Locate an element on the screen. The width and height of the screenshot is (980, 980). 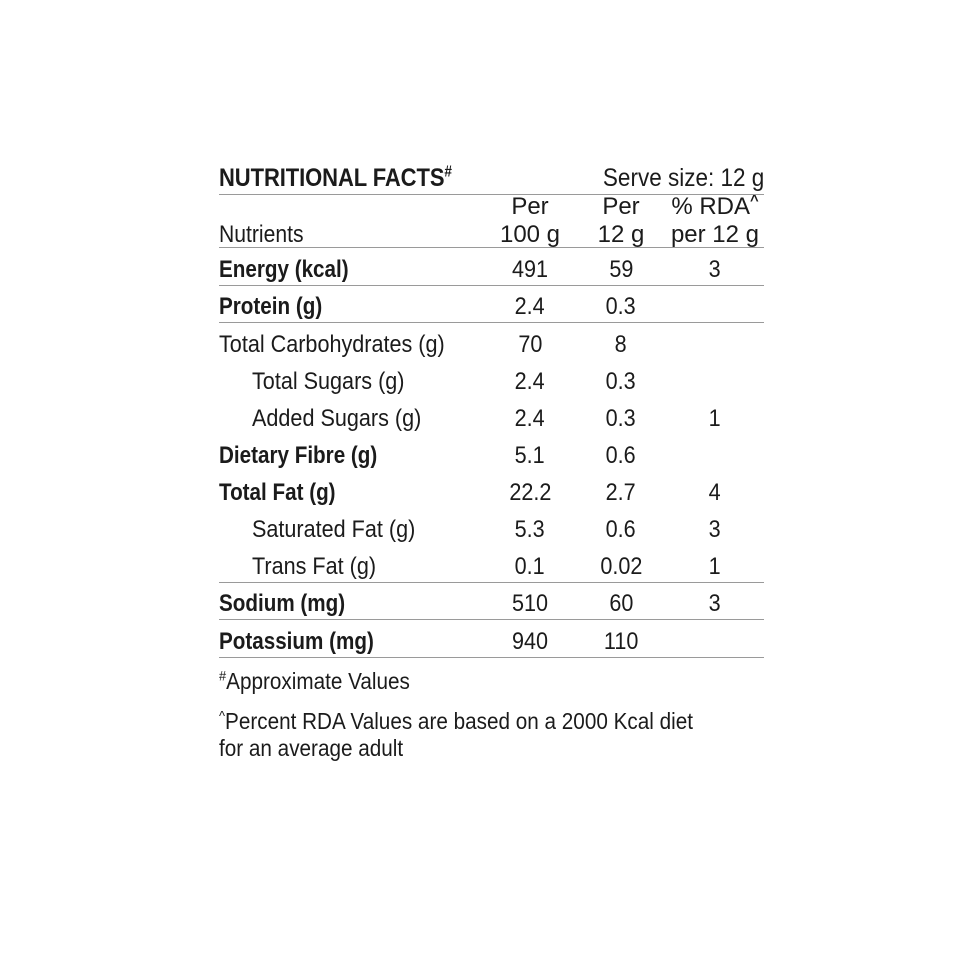
nutrient-name: Energy (kcal) is located at coordinates (284, 269).